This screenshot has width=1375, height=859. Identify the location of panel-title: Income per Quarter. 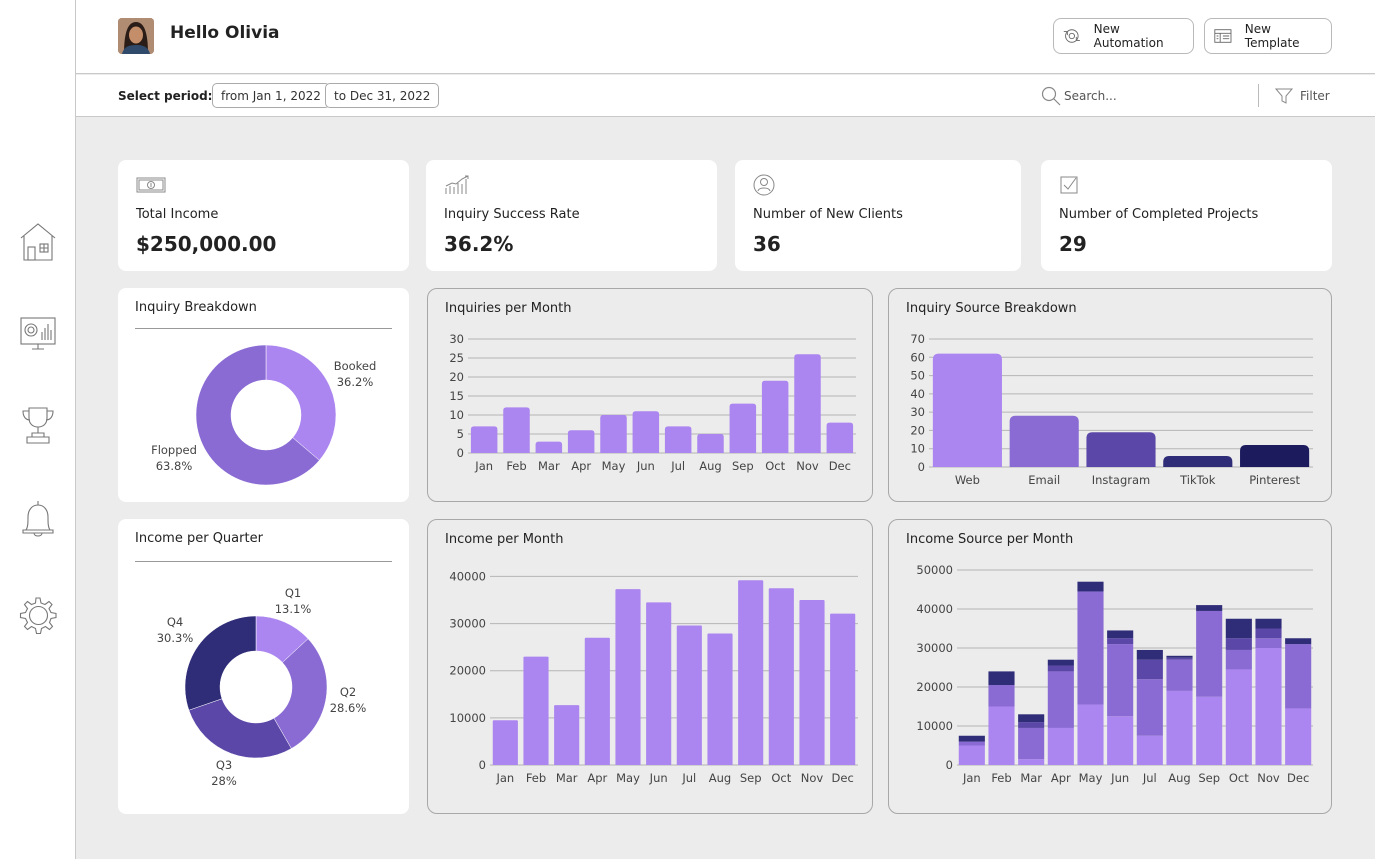
(199, 538).